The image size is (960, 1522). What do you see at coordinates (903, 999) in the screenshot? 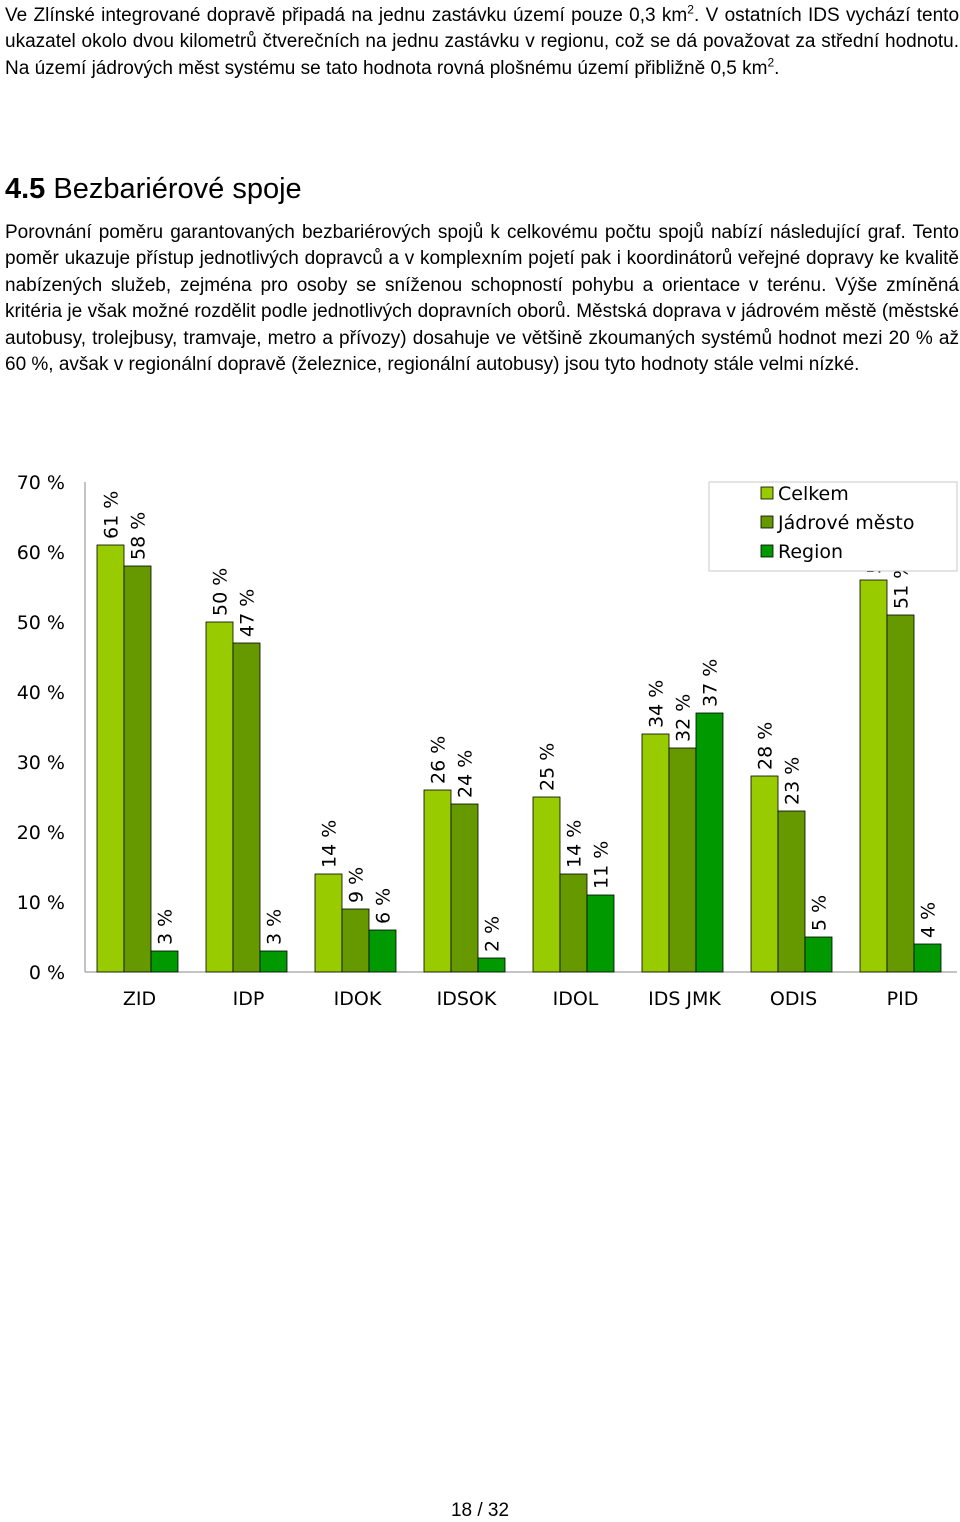
I see `x-tick-label: PID` at bounding box center [903, 999].